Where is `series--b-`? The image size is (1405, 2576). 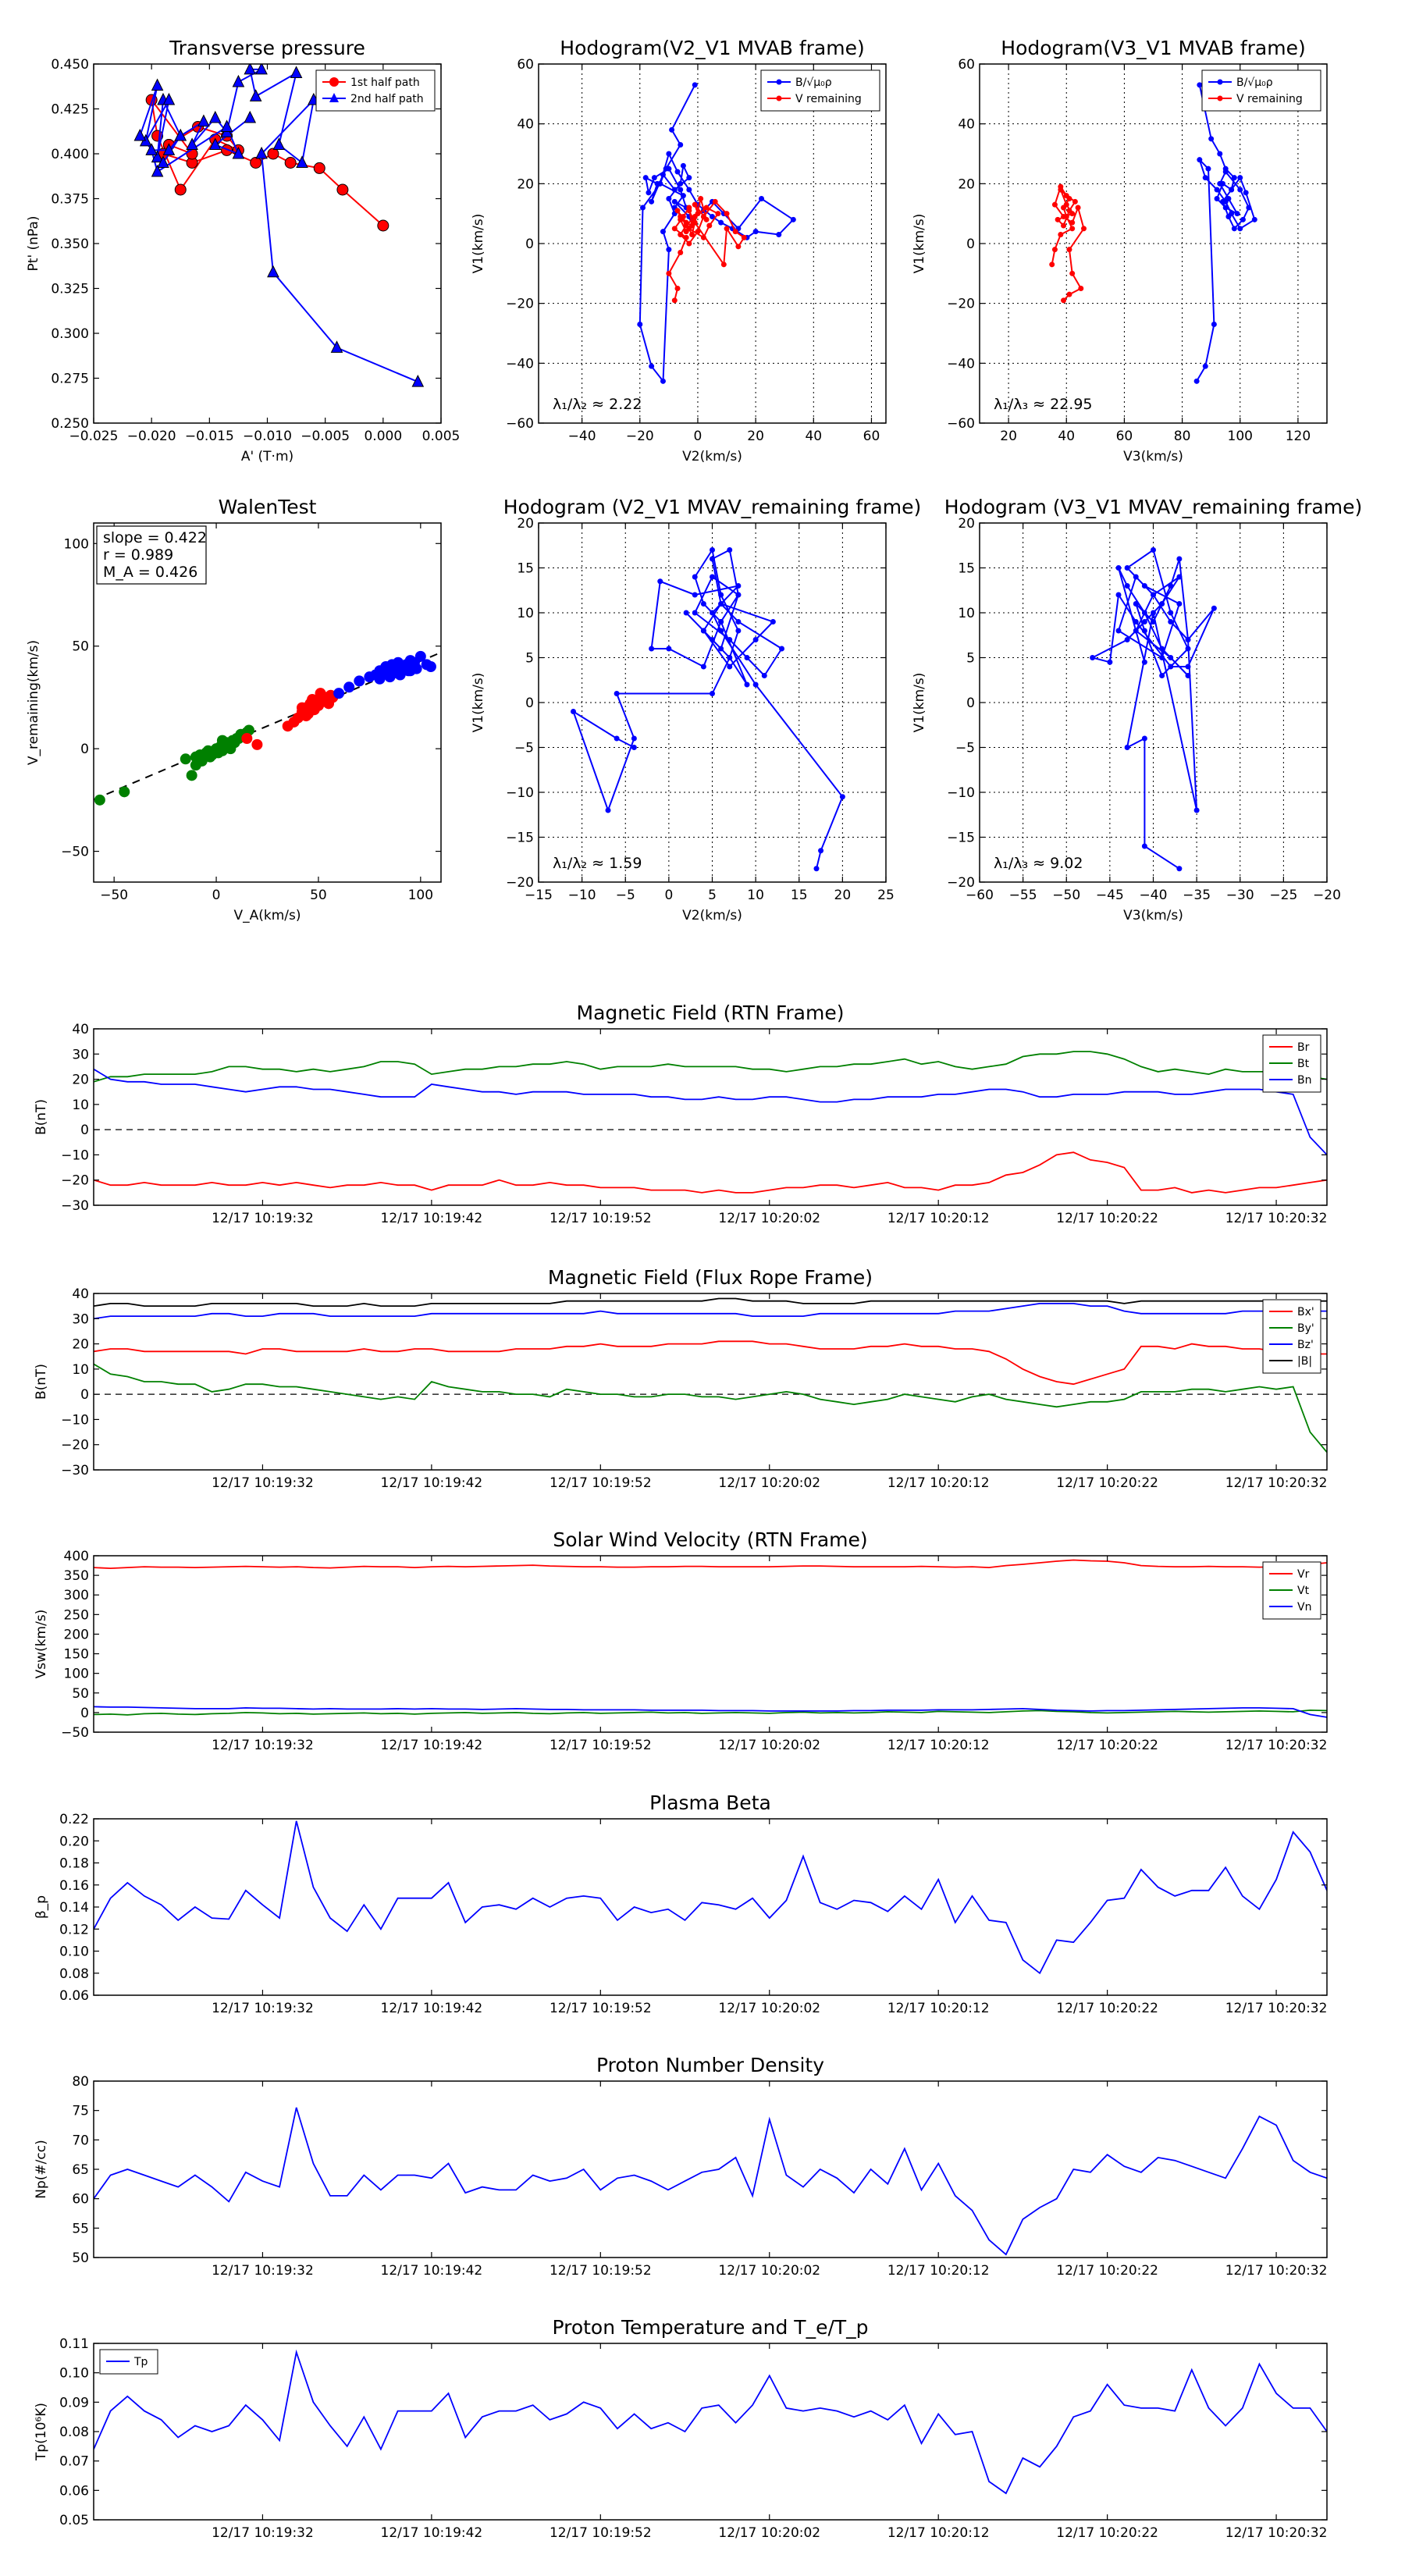 series--b- is located at coordinates (711, 1302).